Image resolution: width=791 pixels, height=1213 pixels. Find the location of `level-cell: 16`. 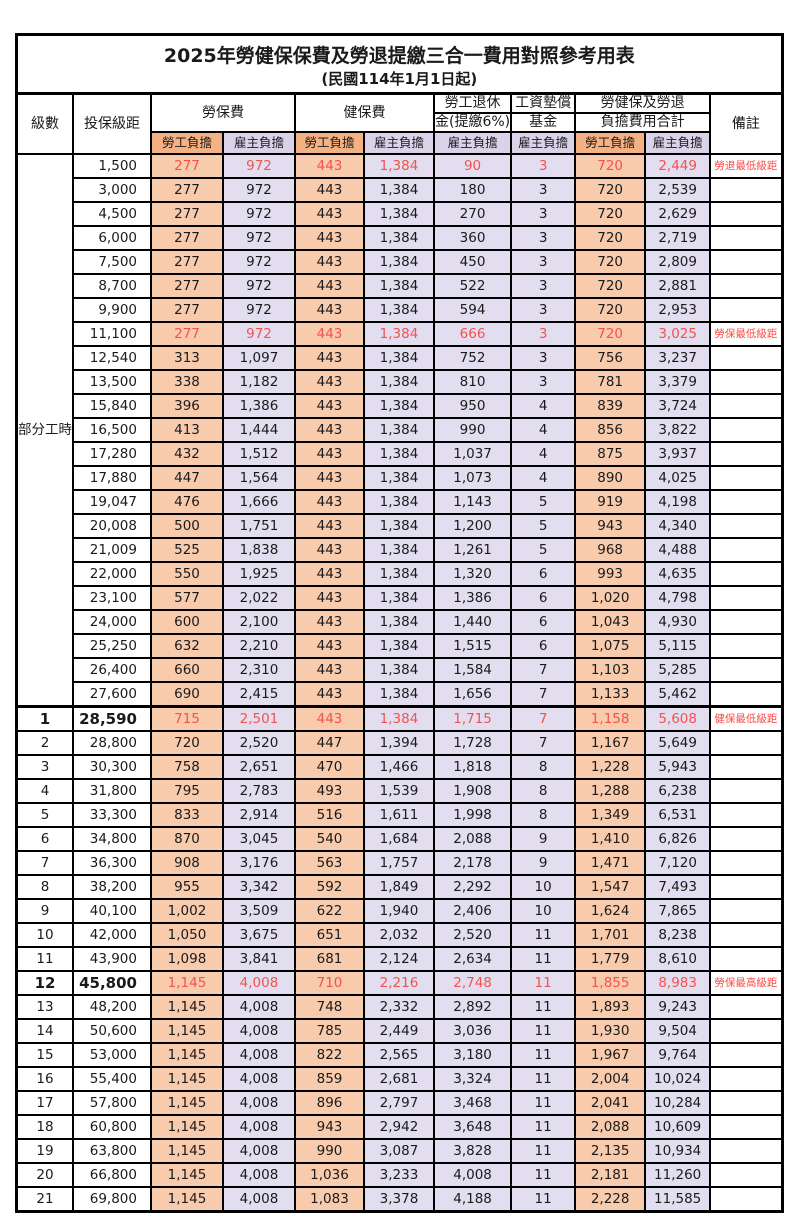

level-cell: 16 is located at coordinates (44, 1079).